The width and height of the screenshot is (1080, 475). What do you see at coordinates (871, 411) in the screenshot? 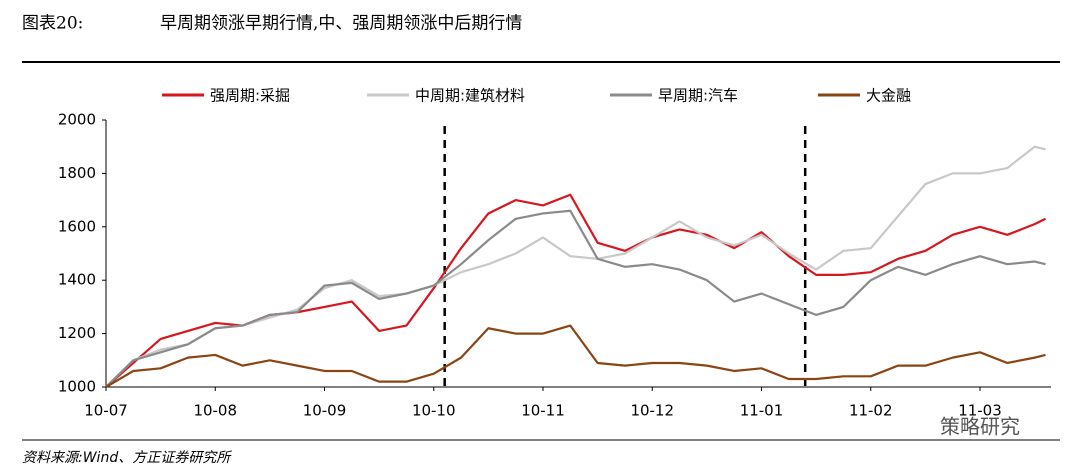
I see `x-tick-label: 11-02` at bounding box center [871, 411].